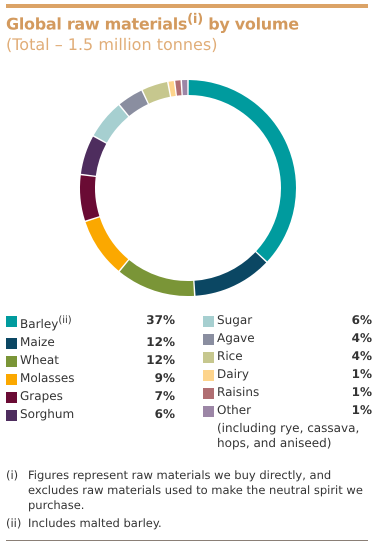  What do you see at coordinates (48, 414) in the screenshot?
I see `legend-label: Sorghum` at bounding box center [48, 414].